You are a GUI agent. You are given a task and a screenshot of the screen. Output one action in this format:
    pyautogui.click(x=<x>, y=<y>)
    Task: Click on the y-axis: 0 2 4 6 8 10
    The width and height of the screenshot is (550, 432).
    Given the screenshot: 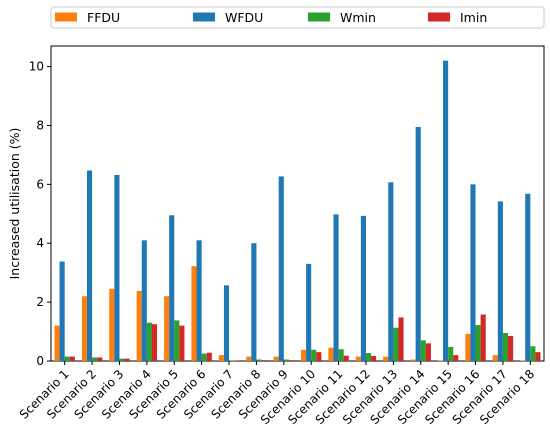 What is the action you would take?
    pyautogui.click(x=40, y=214)
    